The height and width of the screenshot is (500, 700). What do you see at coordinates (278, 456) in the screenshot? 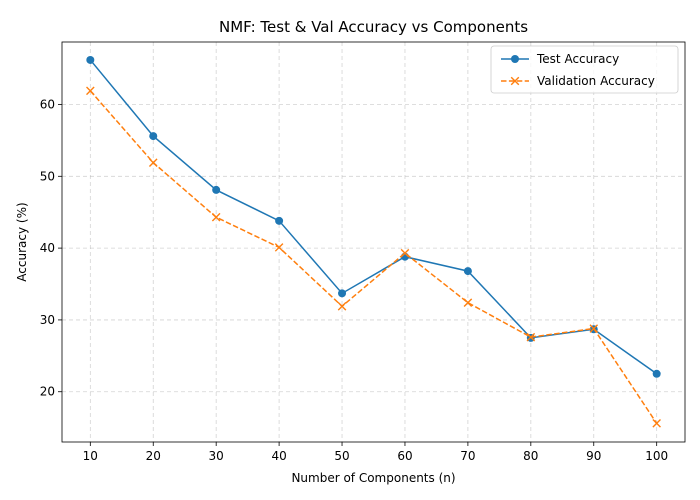
I see `x-tick-label: 40` at bounding box center [278, 456].